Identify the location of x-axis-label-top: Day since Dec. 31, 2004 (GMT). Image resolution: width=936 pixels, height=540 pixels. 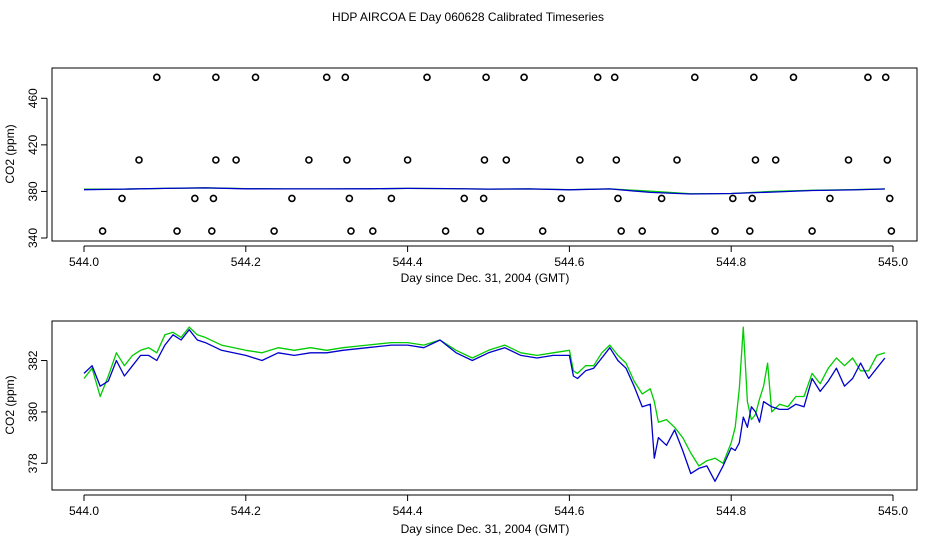
(485, 278).